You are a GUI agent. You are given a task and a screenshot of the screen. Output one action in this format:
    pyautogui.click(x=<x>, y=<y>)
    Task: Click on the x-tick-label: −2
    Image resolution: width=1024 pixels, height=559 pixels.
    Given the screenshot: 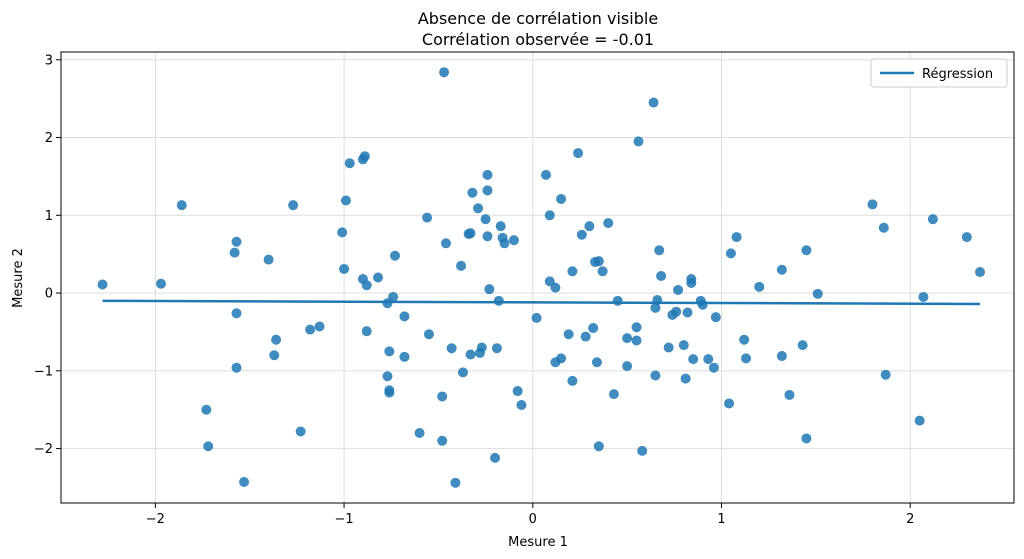 What is the action you would take?
    pyautogui.click(x=155, y=519)
    